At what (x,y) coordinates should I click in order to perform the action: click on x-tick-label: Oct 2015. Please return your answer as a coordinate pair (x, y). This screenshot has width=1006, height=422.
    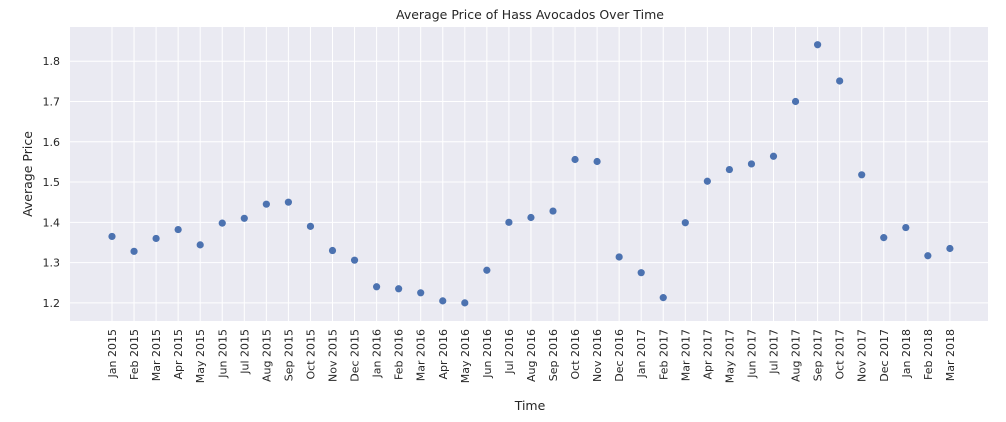
    Looking at the image, I should click on (310, 354).